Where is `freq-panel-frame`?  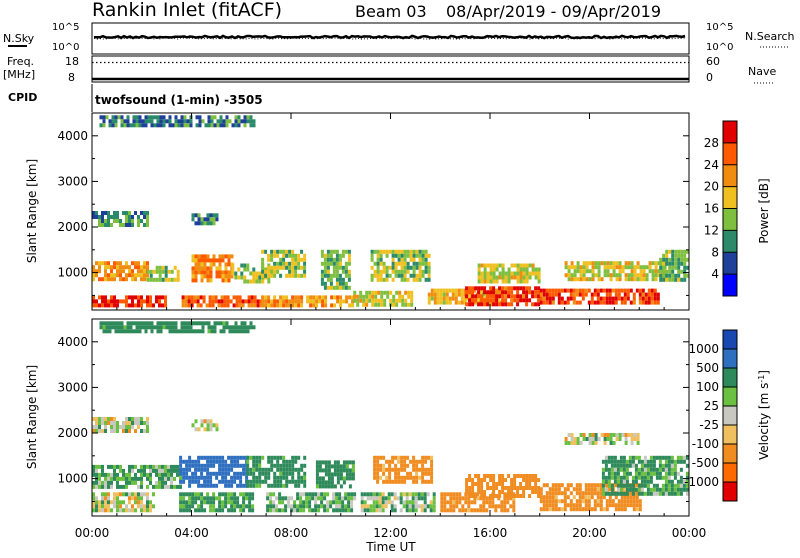
freq-panel-frame is located at coordinates (390, 69).